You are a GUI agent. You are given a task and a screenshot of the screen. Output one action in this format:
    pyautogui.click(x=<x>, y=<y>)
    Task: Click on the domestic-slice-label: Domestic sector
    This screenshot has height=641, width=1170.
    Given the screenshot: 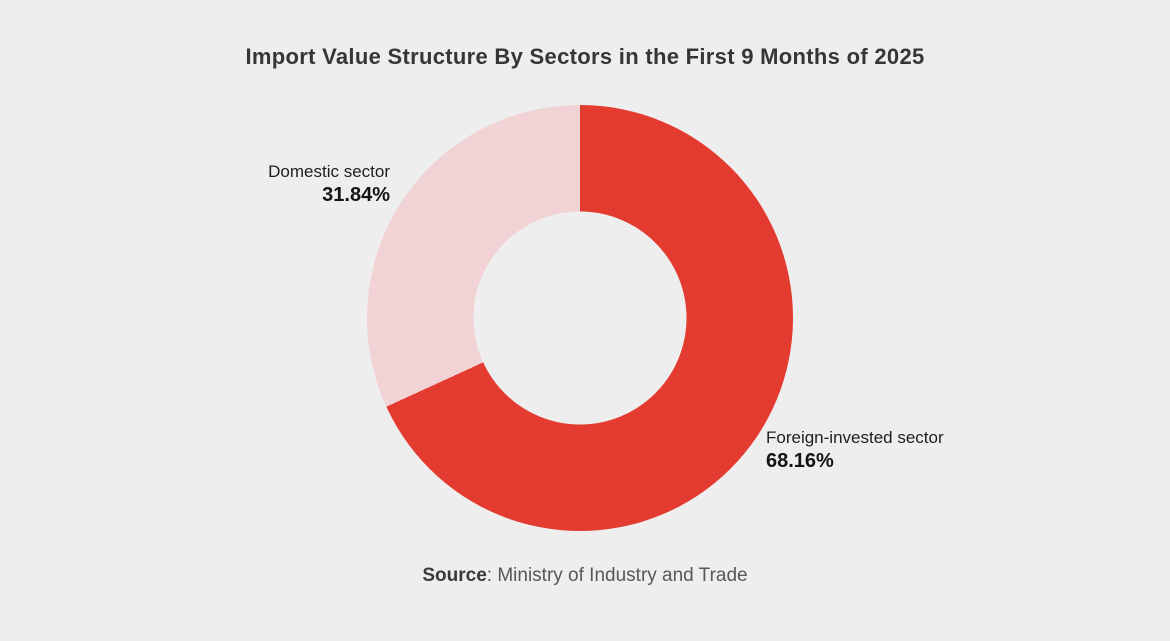 What is the action you would take?
    pyautogui.click(x=329, y=171)
    